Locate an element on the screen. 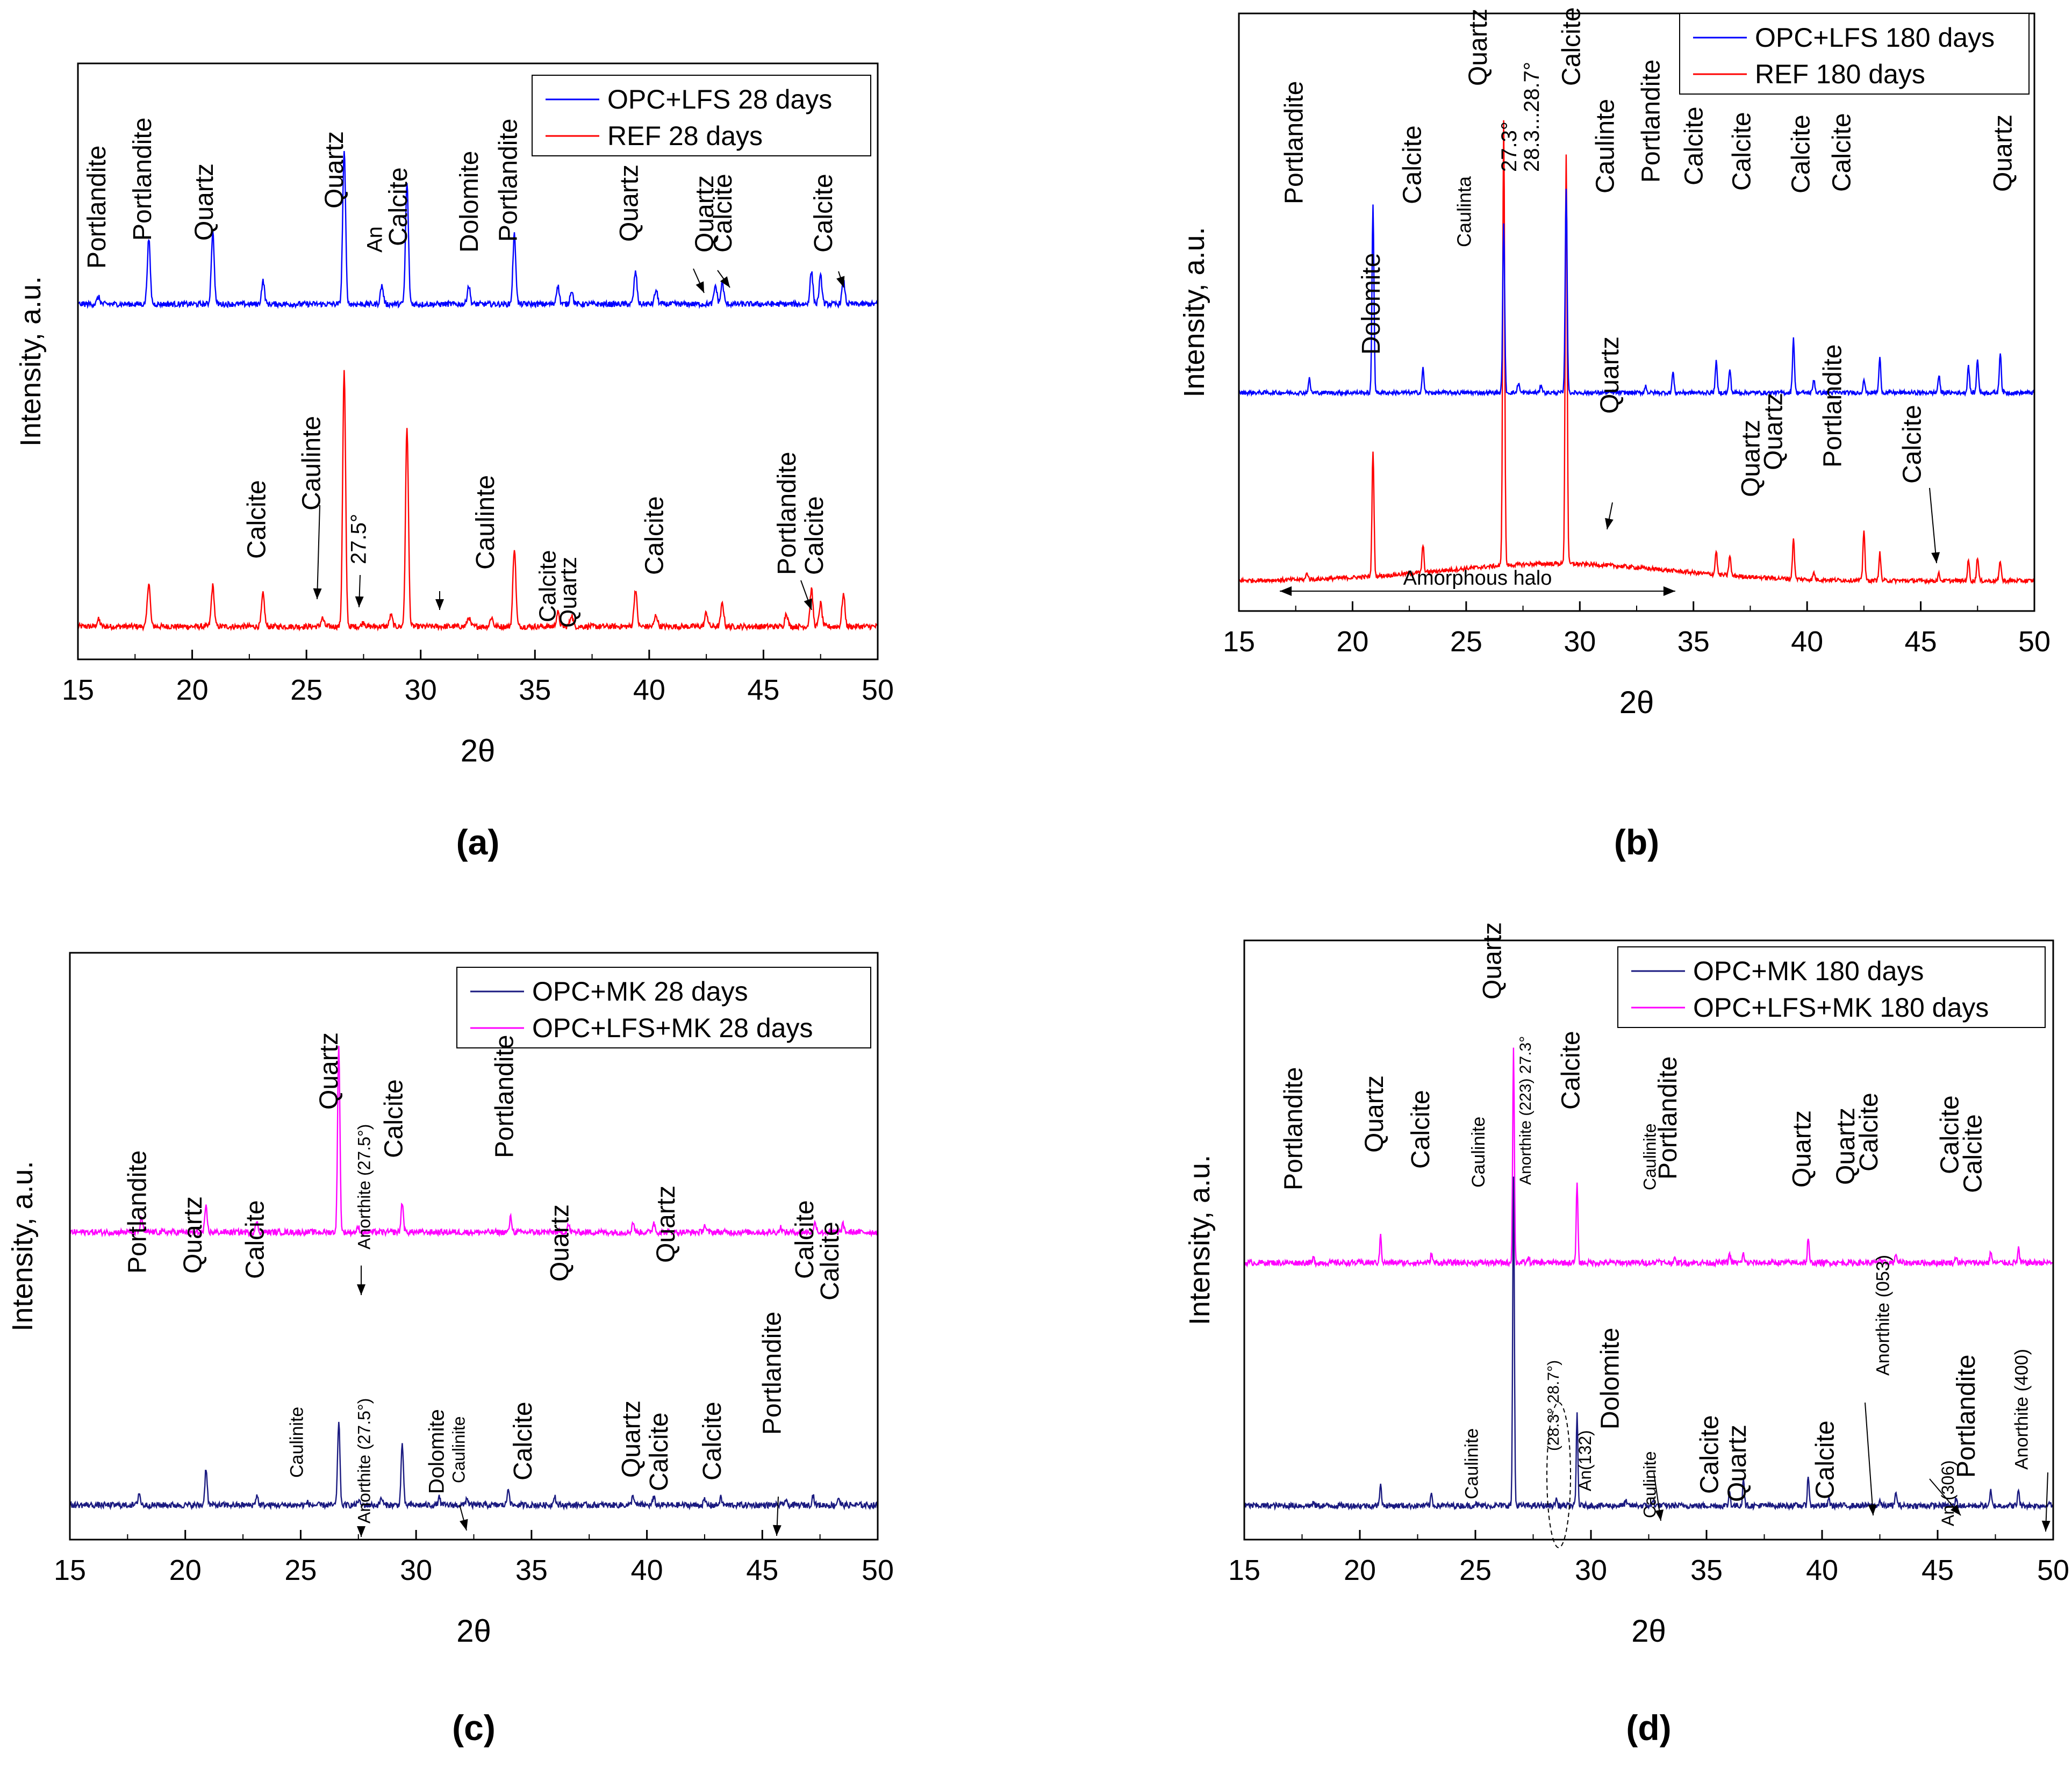 The image size is (2072, 1768). peak-annotation: (28.3° 28.7°) is located at coordinates (1553, 1405).